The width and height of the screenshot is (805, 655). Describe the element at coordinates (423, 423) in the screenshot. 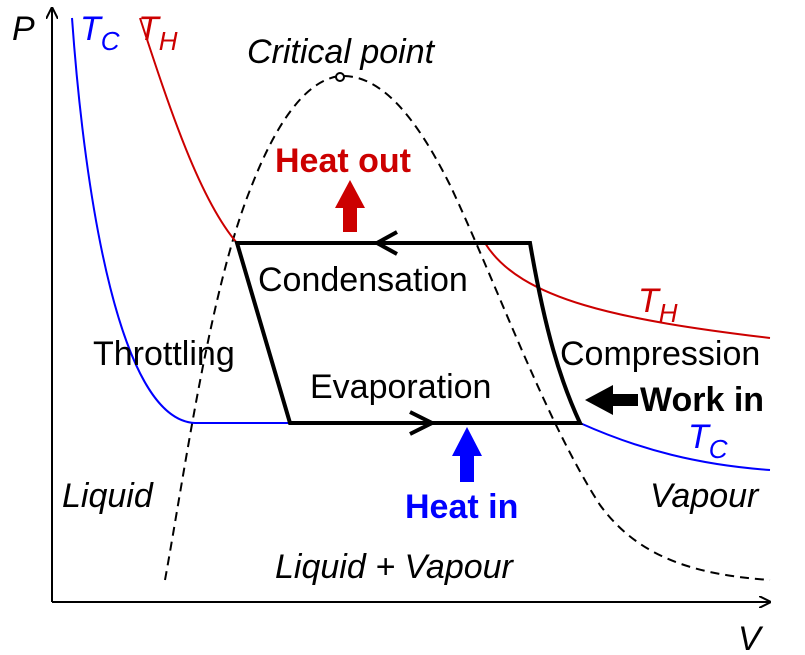

I see `evaporation-direction-arrow` at that location.